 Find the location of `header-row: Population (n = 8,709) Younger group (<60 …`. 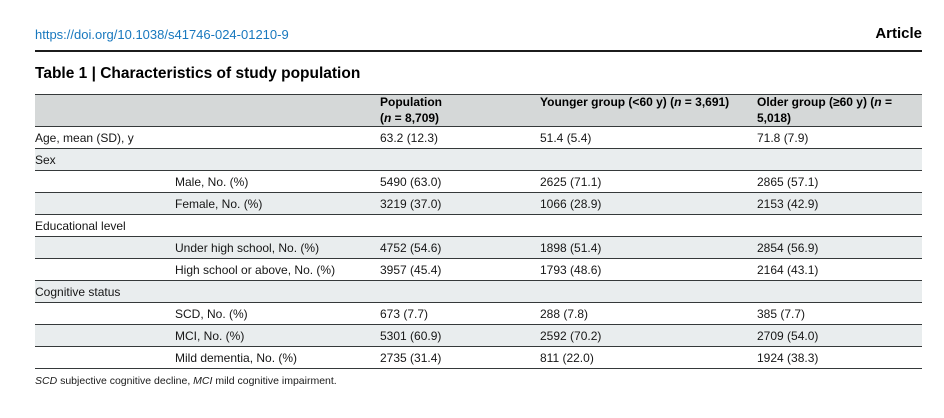

header-row: Population (n = 8,709) Younger group (<60 … is located at coordinates (478, 110).